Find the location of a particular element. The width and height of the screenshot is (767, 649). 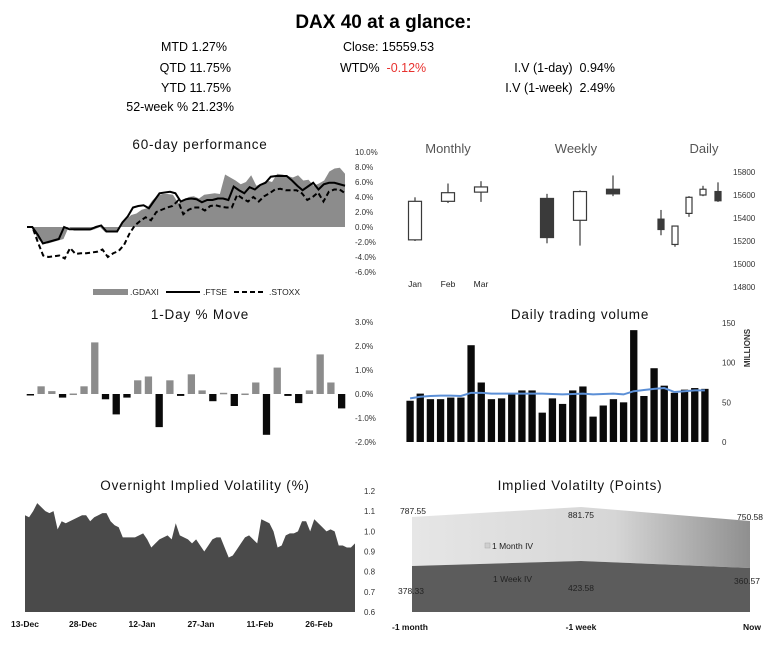

oniv-xtick: 26-Feb is located at coordinates (318, 624).